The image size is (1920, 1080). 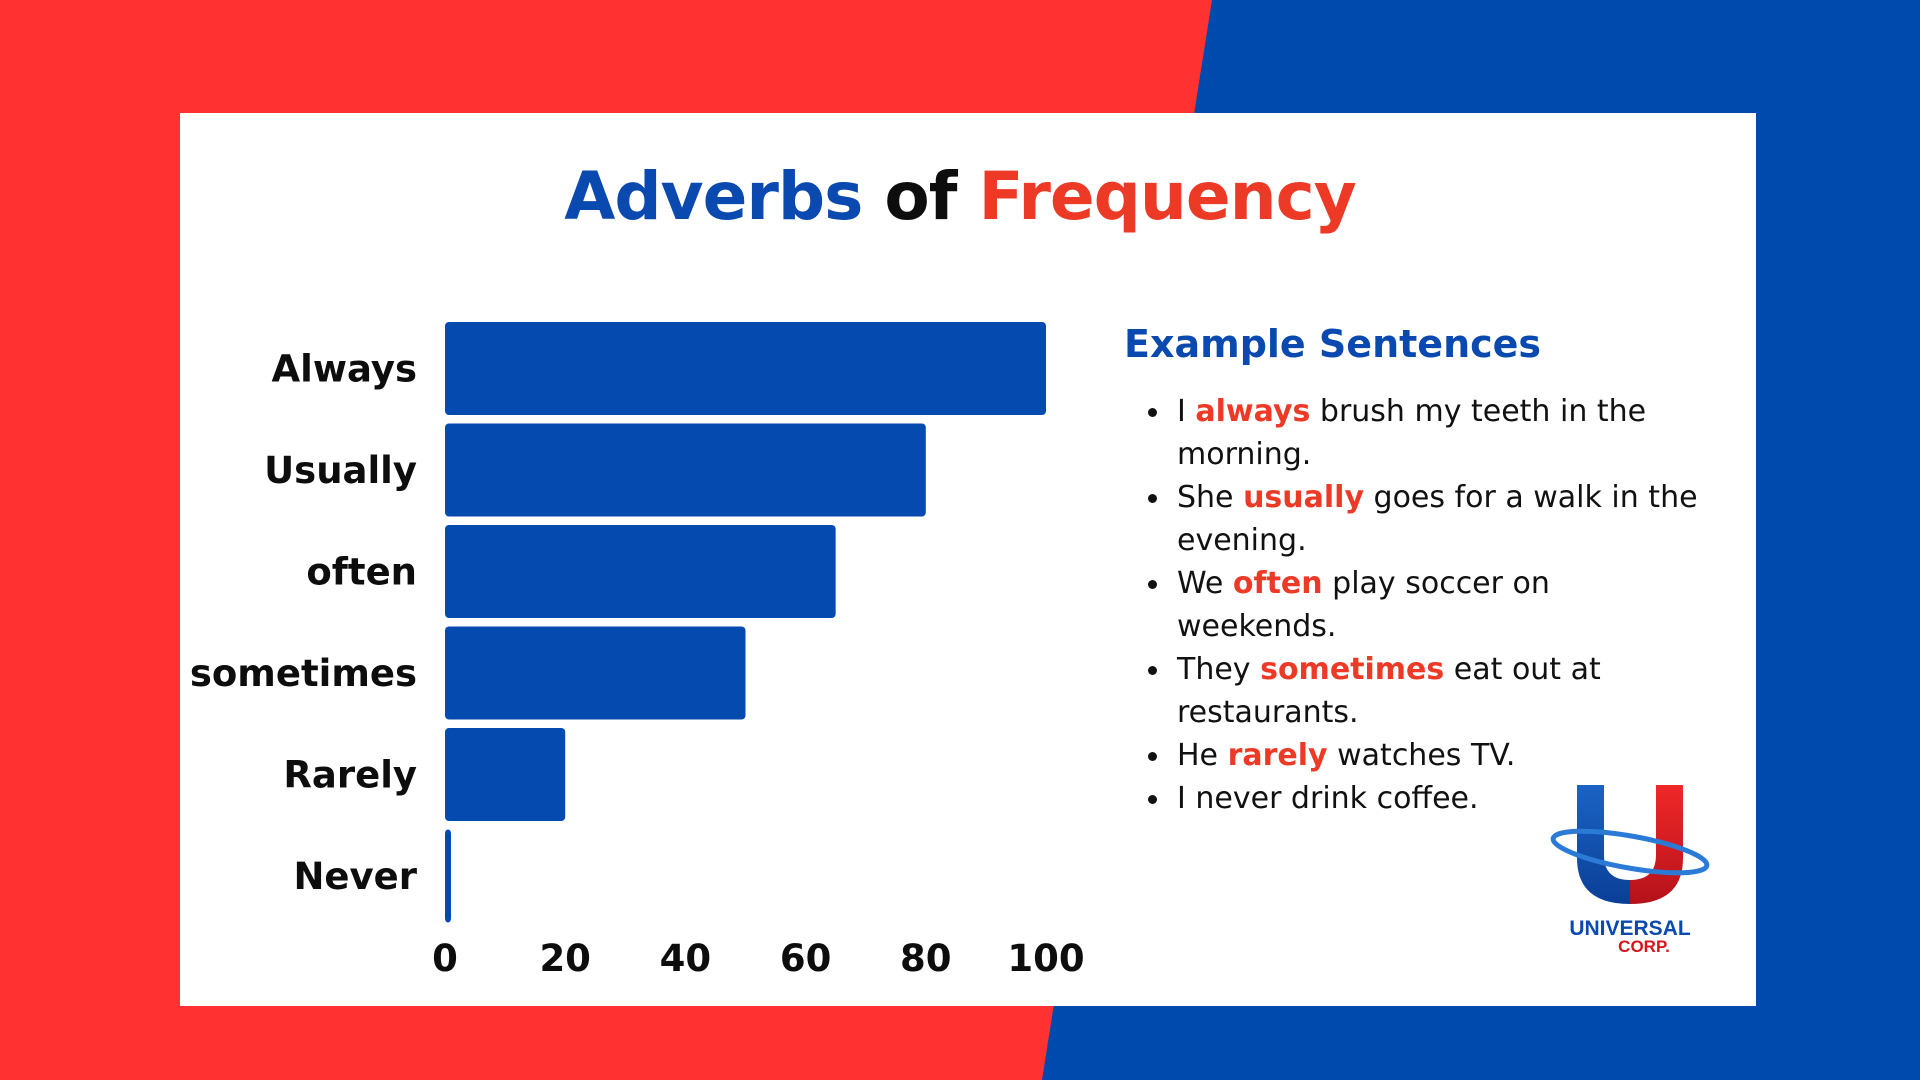 What do you see at coordinates (1644, 946) in the screenshot?
I see `logo-text-corp: CORP.` at bounding box center [1644, 946].